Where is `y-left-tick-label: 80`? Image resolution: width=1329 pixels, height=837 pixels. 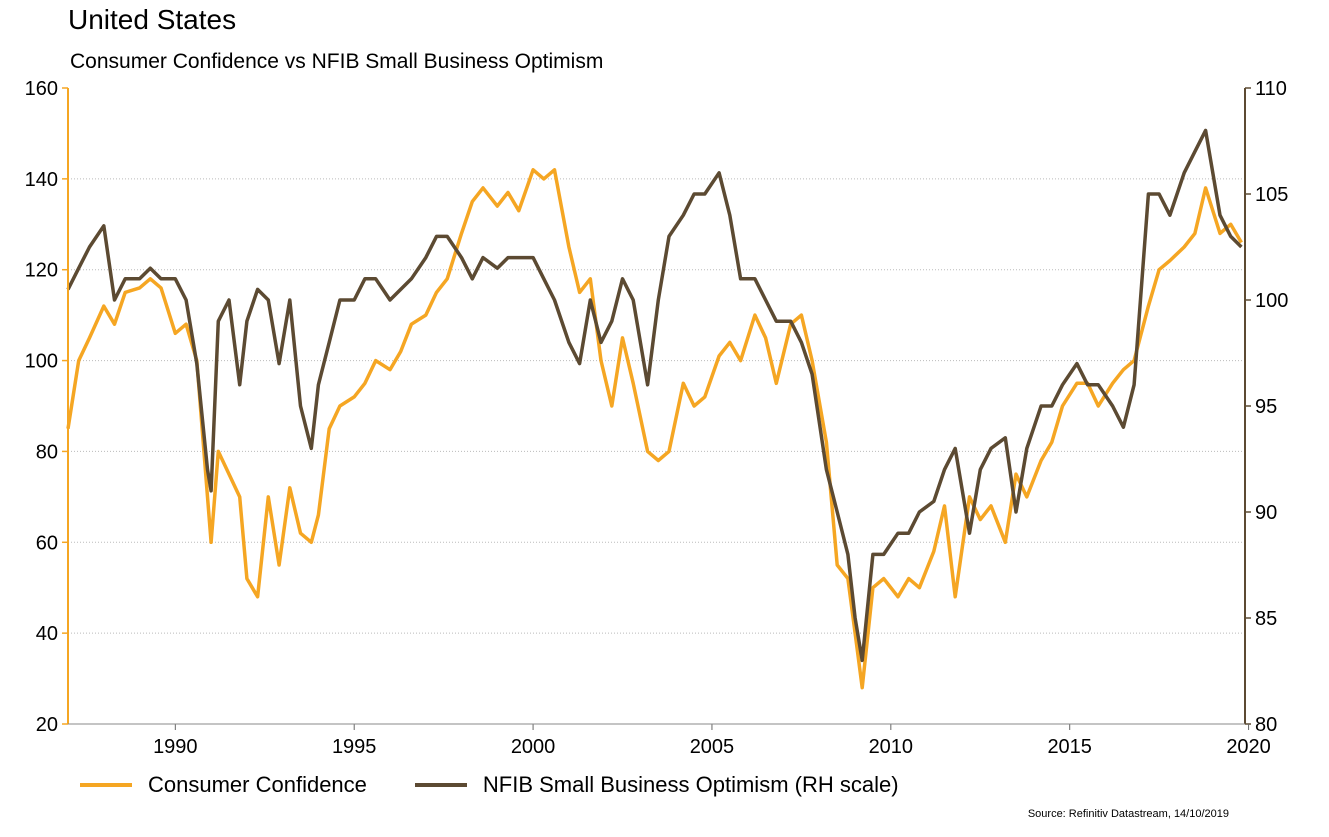
y-left-tick-label: 80 is located at coordinates (47, 452).